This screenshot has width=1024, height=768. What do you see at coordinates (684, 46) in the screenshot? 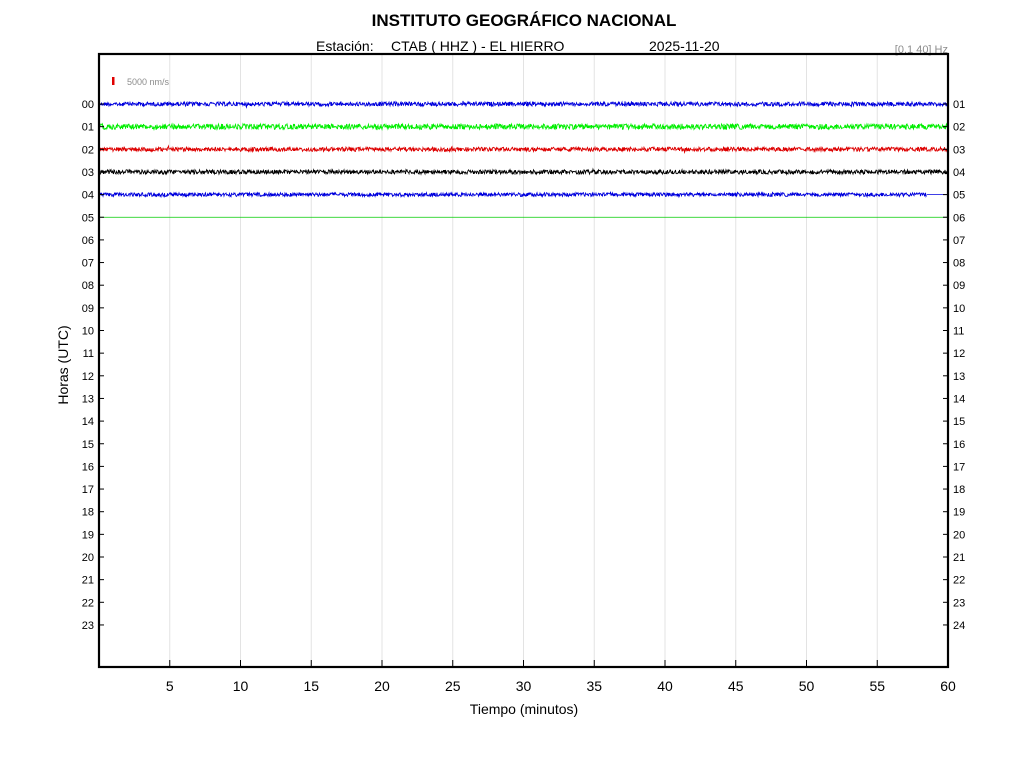
I see `chart-date: 2025-11-20` at bounding box center [684, 46].